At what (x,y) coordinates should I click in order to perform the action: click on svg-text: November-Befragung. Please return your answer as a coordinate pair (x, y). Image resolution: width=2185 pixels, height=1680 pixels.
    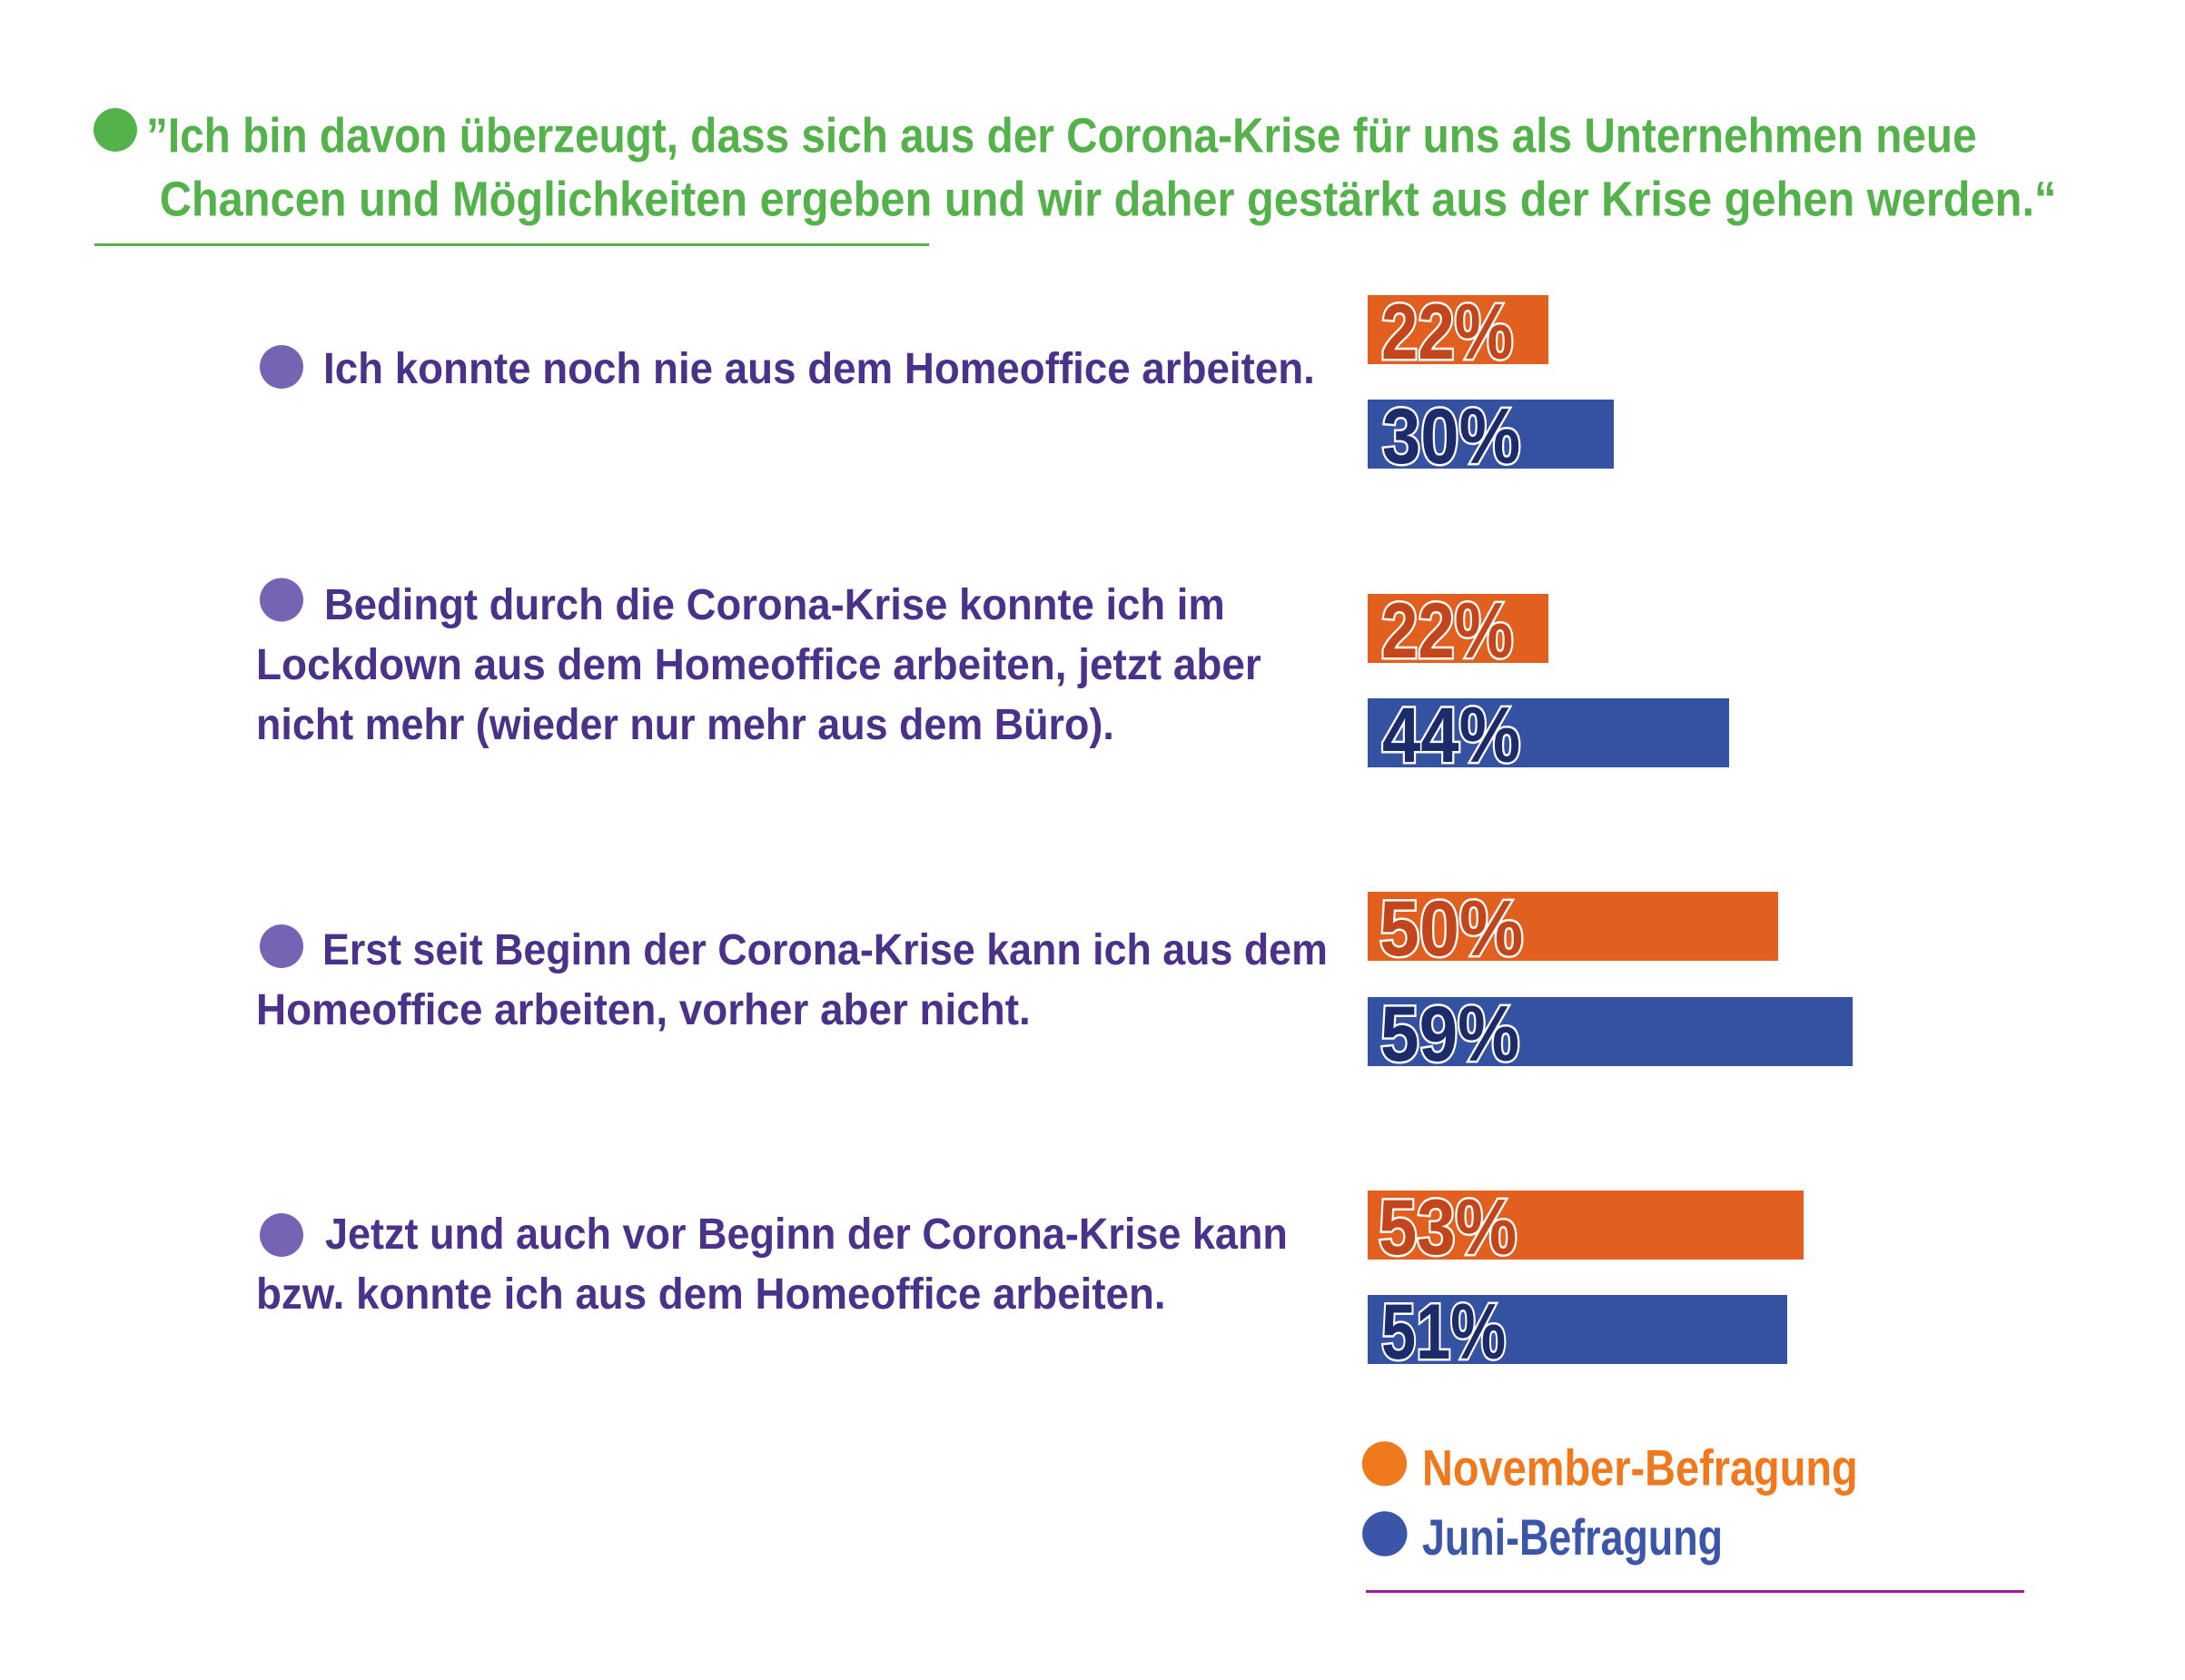
    Looking at the image, I should click on (1640, 1468).